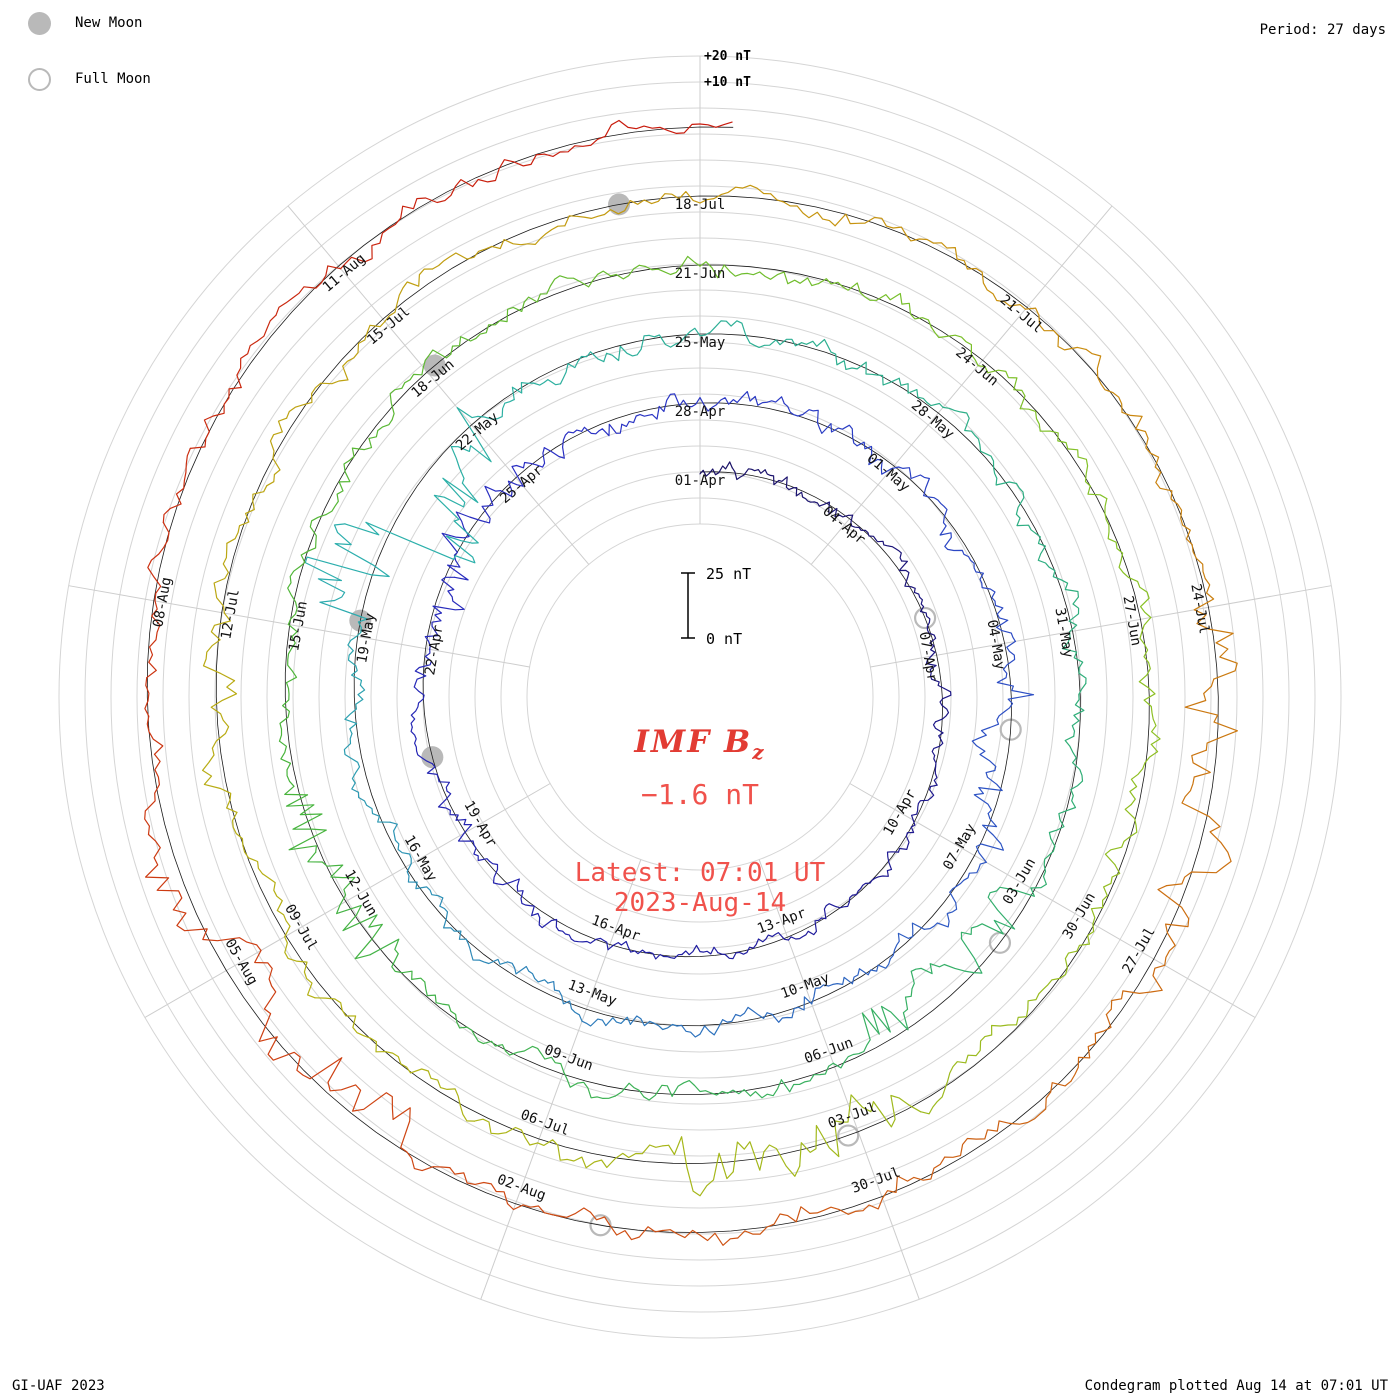 The image size is (1400, 1400). I want to click on full-moon-label: Full Moon, so click(113, 79).